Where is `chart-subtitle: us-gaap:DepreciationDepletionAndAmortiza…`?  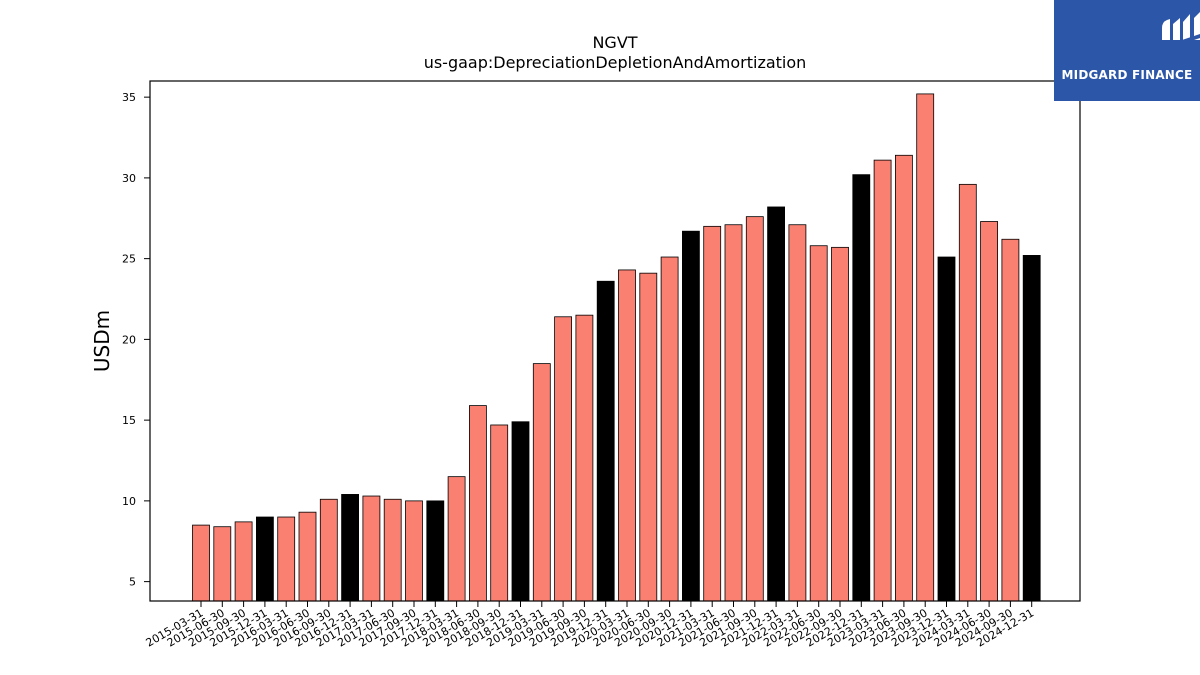 chart-subtitle: us-gaap:DepreciationDepletionAndAmortiza… is located at coordinates (615, 62).